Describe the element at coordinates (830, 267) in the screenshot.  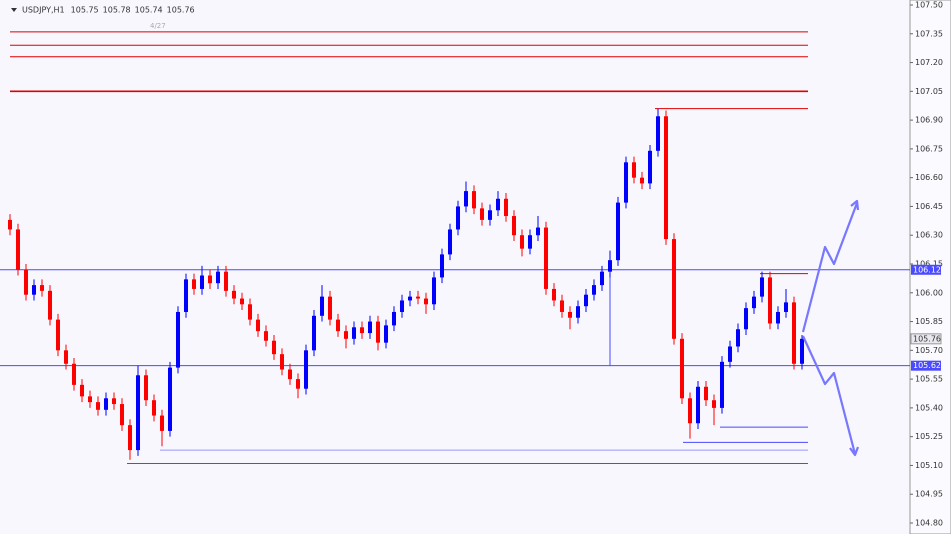
I see `up-arrow` at that location.